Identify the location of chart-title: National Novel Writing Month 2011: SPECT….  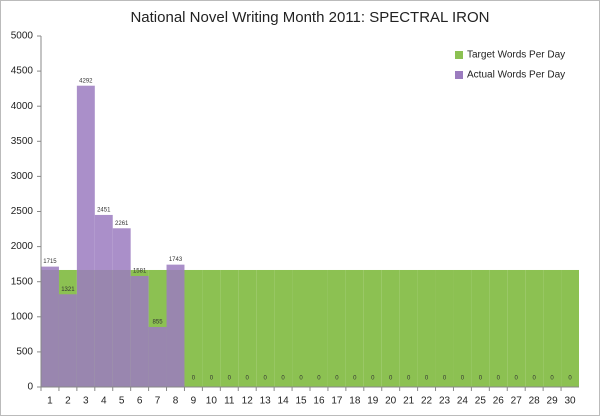
(309, 17).